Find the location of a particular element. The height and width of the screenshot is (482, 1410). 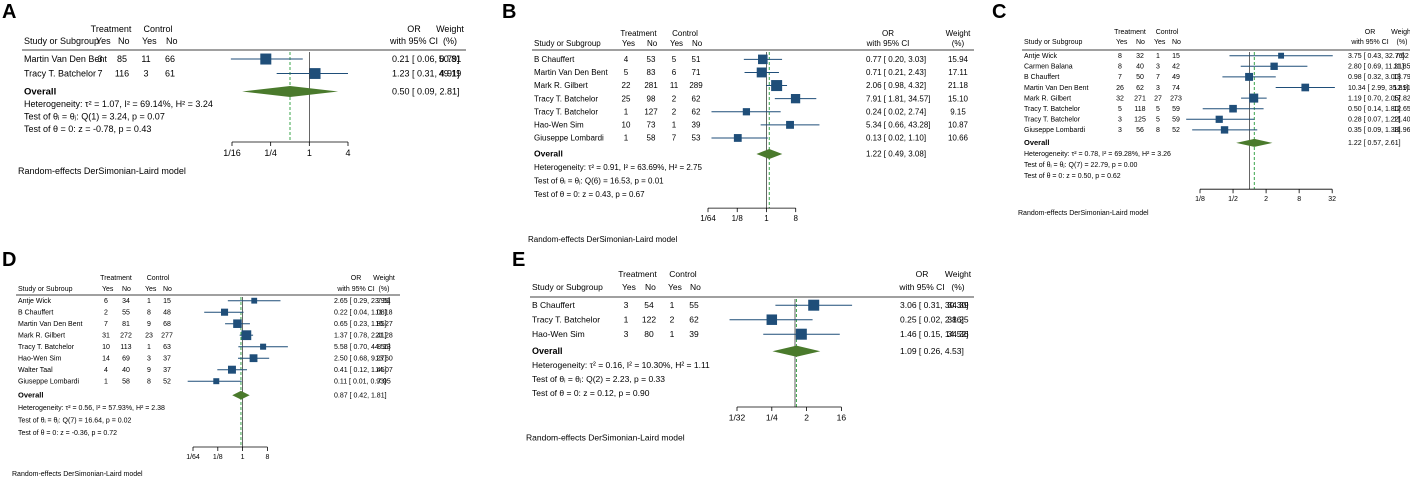

treatment-yes-value: 26 is located at coordinates (1120, 88).